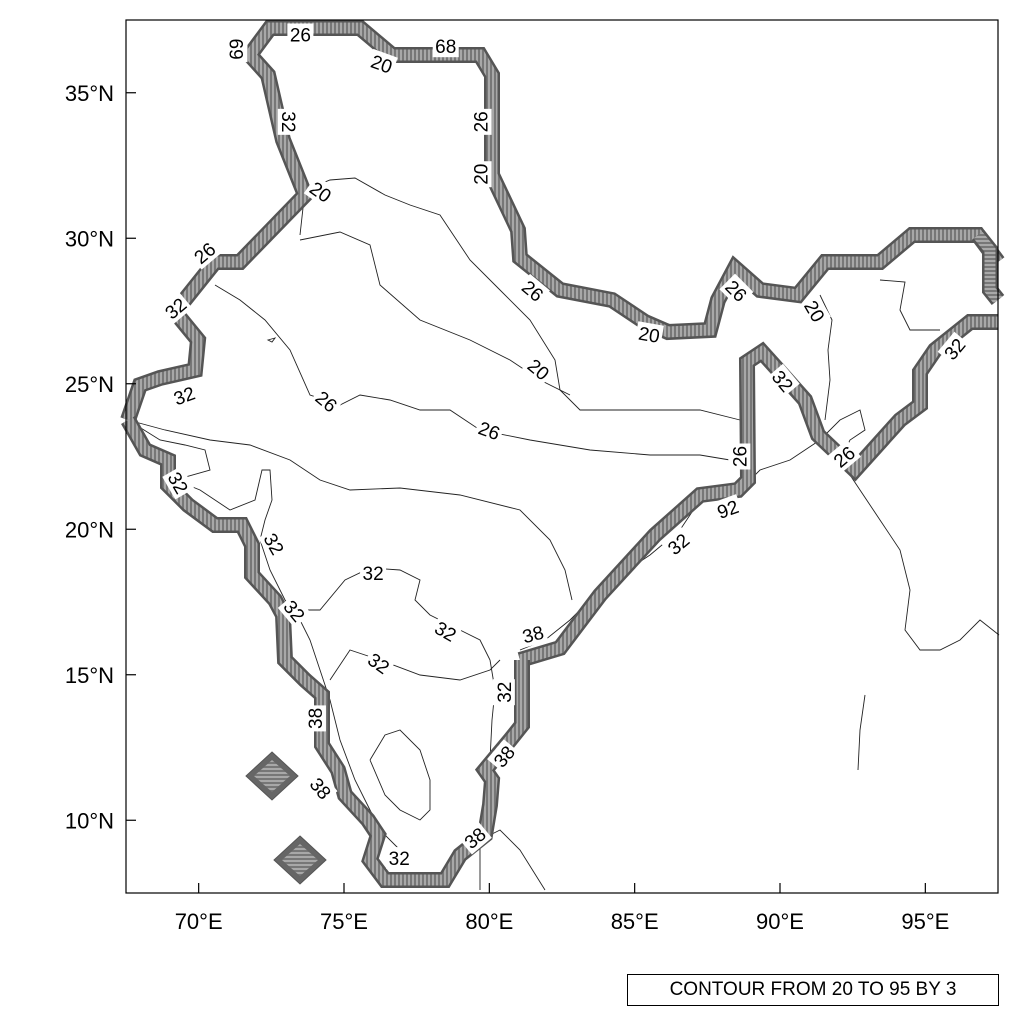 The height and width of the screenshot is (1024, 1024). I want to click on island-diamond-2-inner, so click(300, 860).